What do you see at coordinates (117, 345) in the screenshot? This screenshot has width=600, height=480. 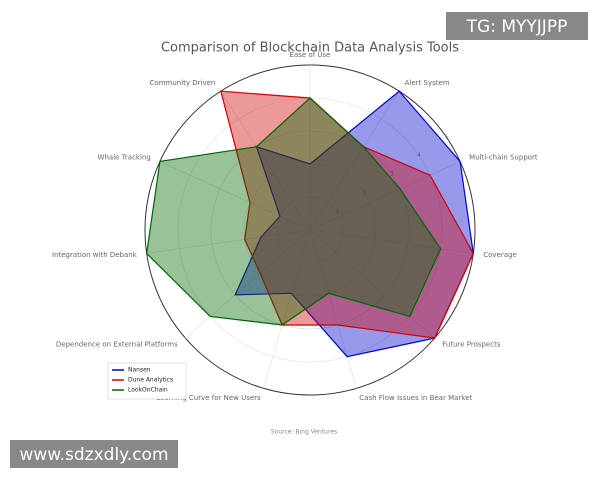 I see `axis-label: Dependence on External Platforms` at bounding box center [117, 345].